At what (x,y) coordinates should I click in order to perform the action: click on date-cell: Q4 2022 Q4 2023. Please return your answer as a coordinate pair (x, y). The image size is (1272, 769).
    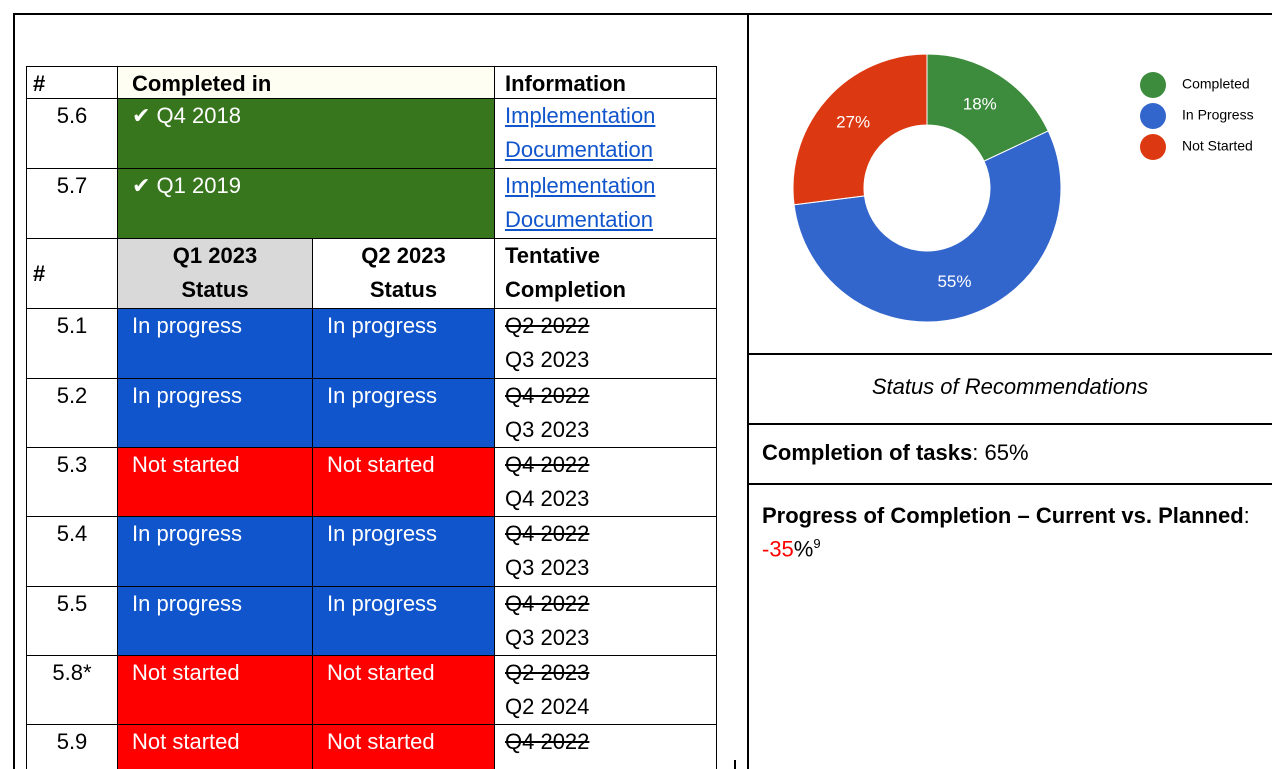
    Looking at the image, I should click on (605, 482).